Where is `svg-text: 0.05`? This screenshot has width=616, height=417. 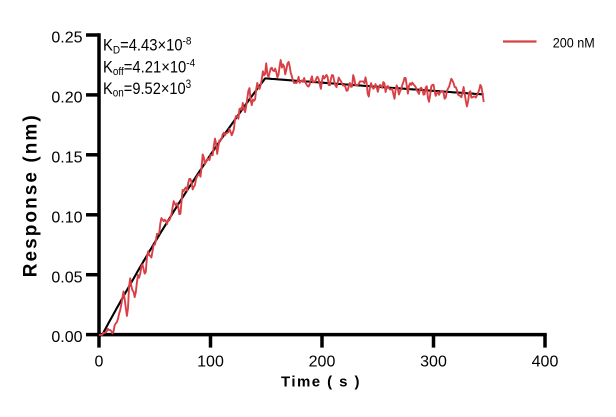
svg-text: 0.05 is located at coordinates (66, 277).